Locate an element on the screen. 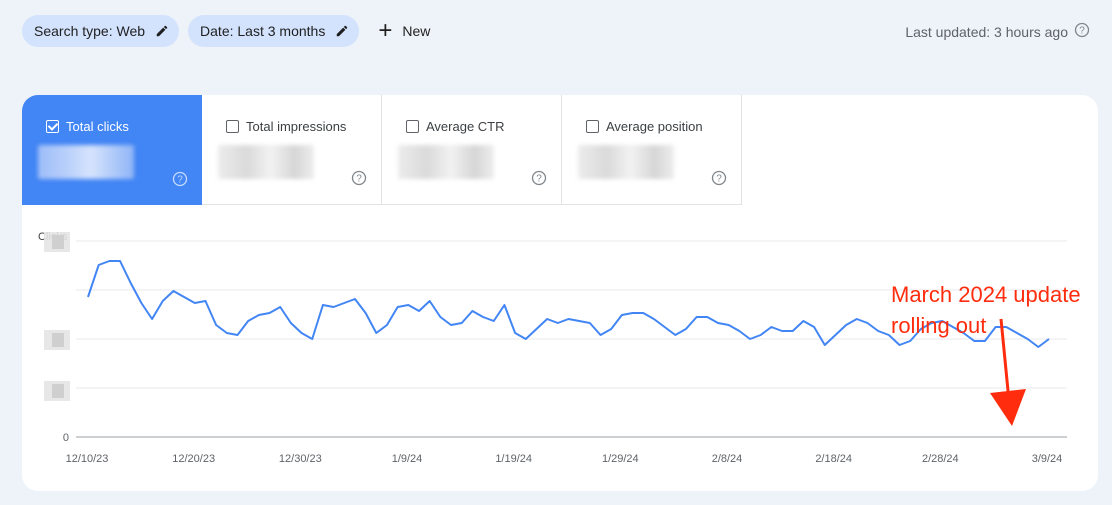 The height and width of the screenshot is (505, 1112). metric-tile-average-ctr: Average CTR ? is located at coordinates (472, 150).